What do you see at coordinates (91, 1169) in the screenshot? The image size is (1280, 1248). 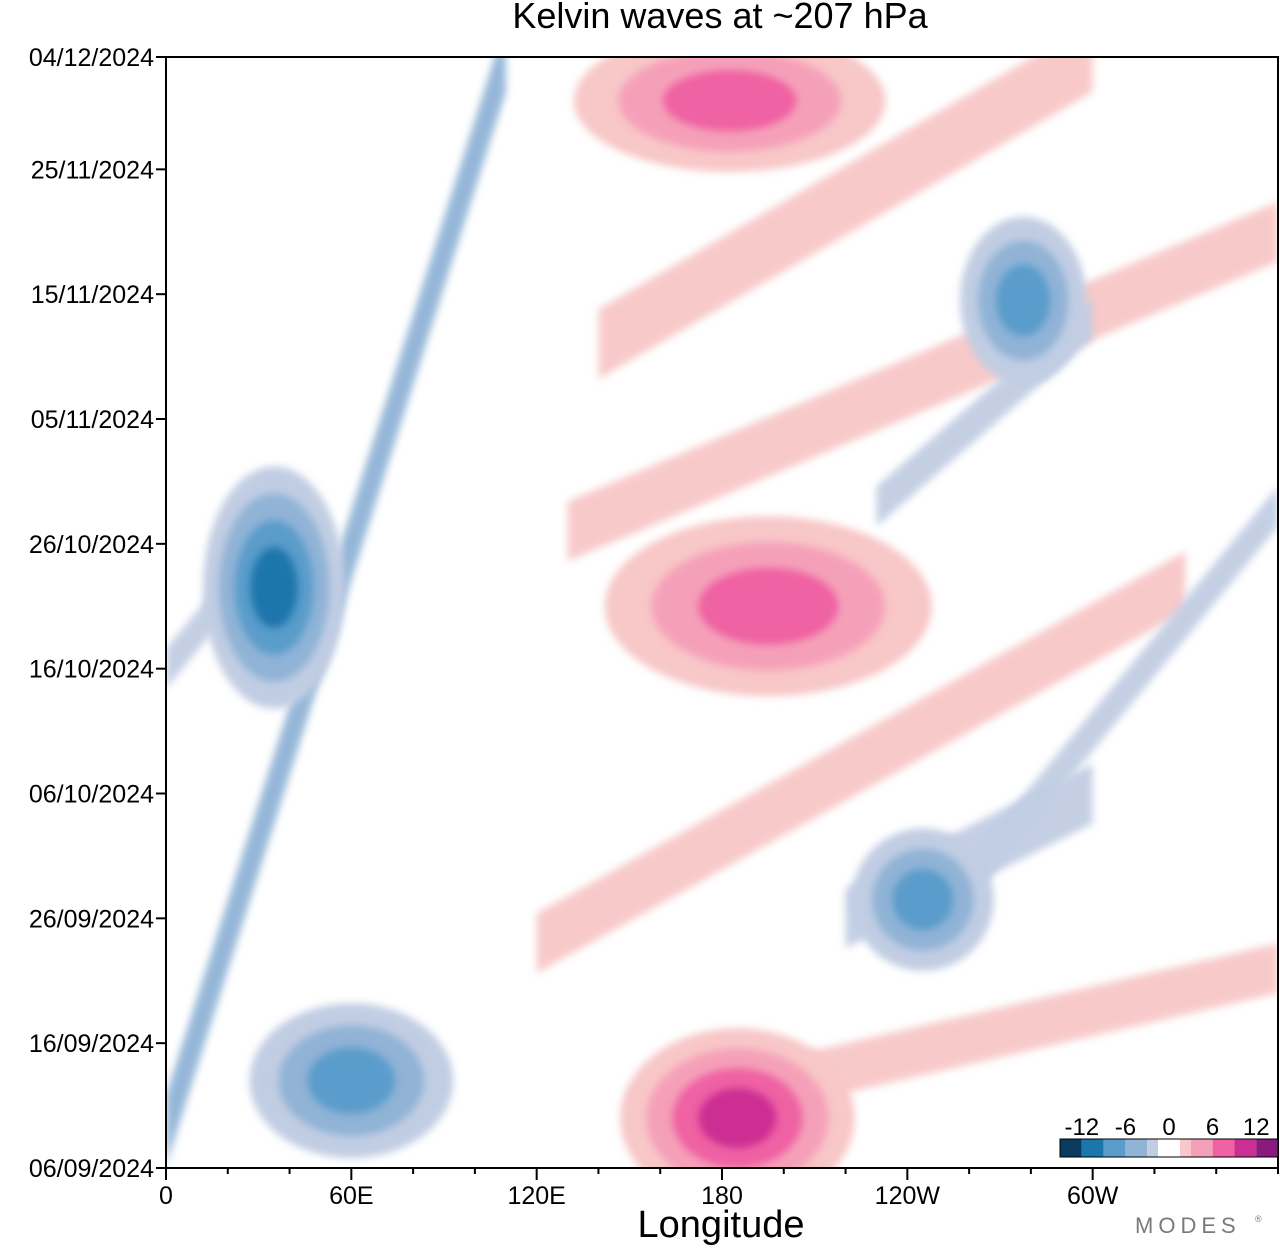 I see `y-tick-label-0: 06/09/2024` at bounding box center [91, 1169].